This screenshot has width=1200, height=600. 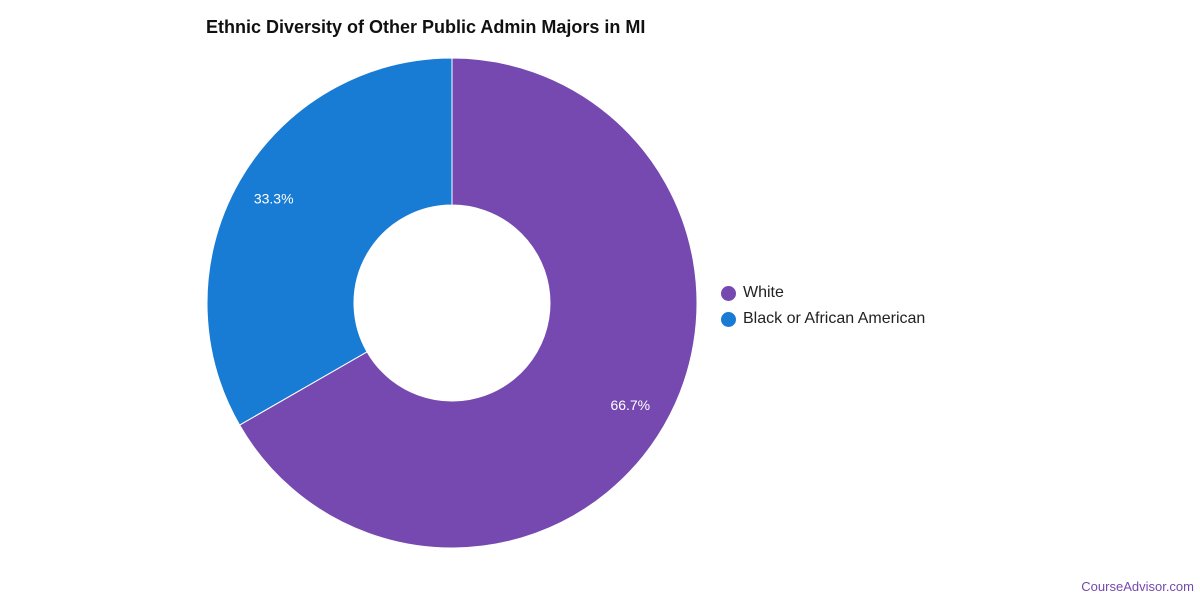 I want to click on legend-label-white: White, so click(x=763, y=292).